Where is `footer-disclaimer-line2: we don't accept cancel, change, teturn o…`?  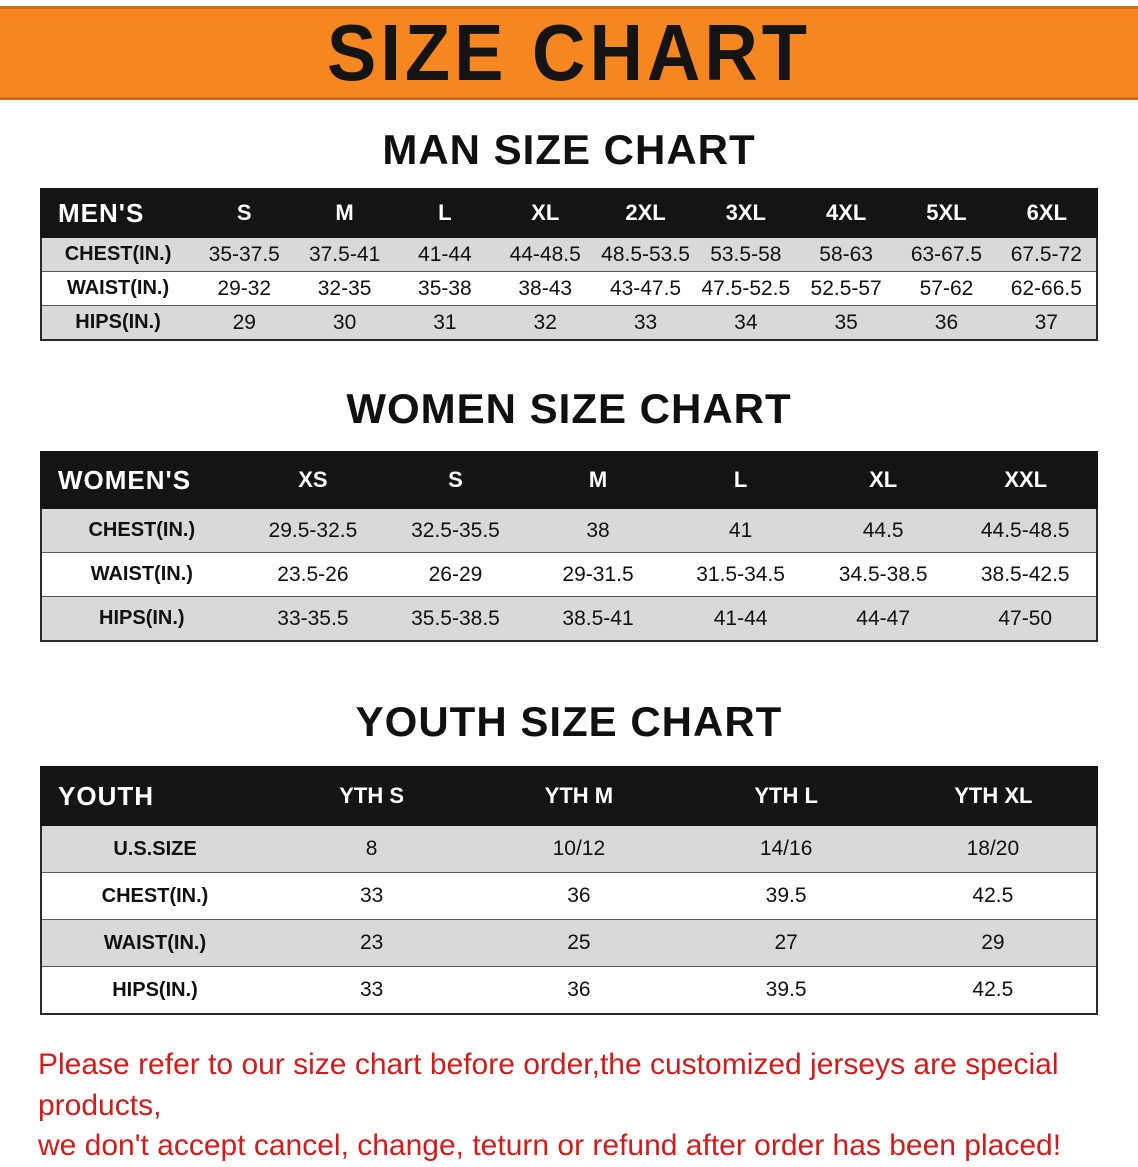
footer-disclaimer-line2: we don't accept cancel, change, teturn o… is located at coordinates (550, 1145).